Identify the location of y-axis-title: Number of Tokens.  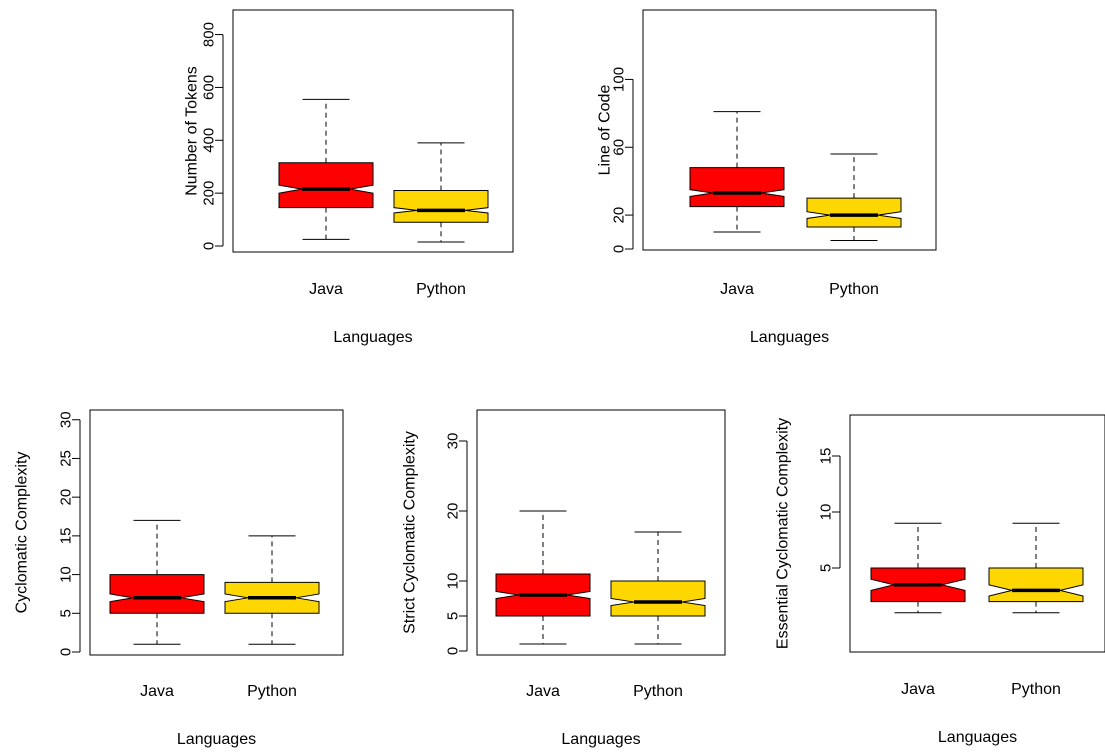
(192, 131).